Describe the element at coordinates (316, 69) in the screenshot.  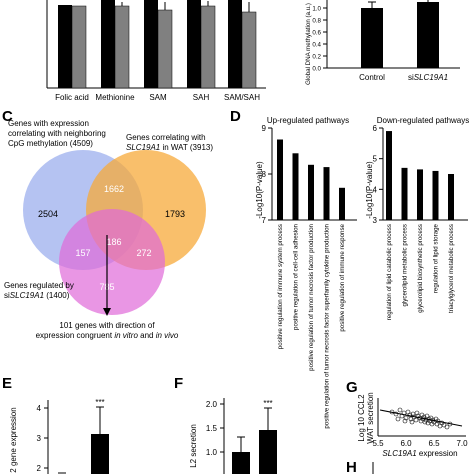
I see `y-tick-label: 0.0` at that location.